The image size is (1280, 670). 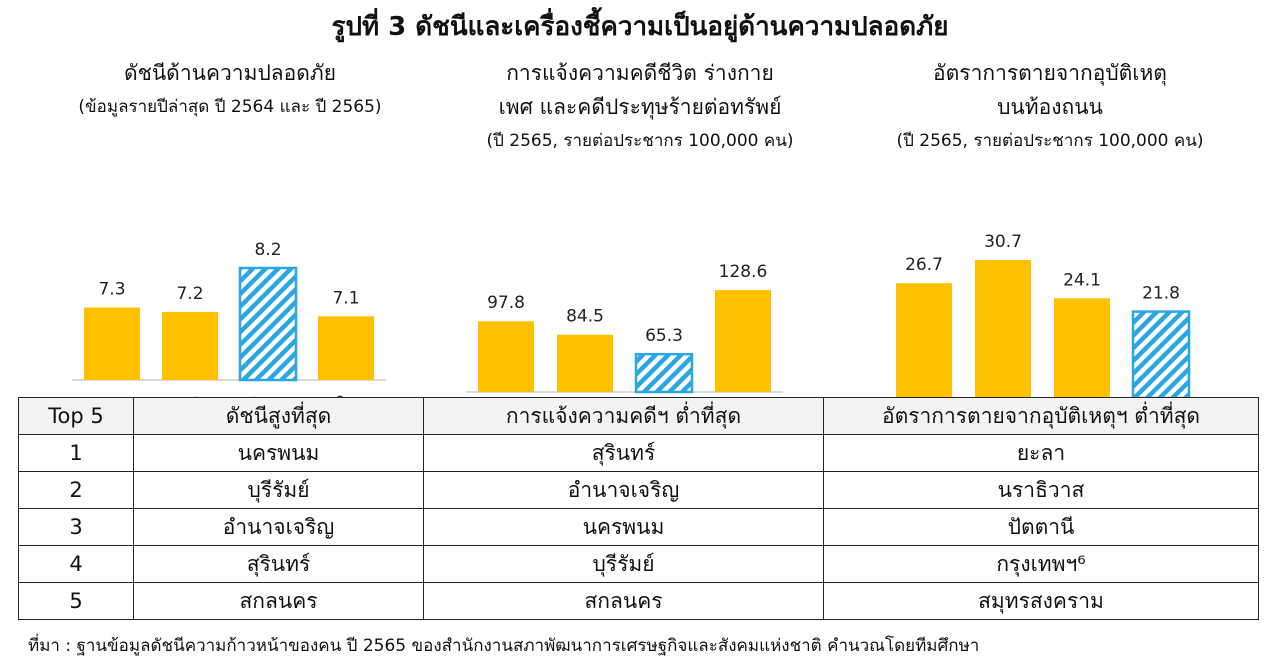 I want to click on data-label: 97.8, so click(x=506, y=303).